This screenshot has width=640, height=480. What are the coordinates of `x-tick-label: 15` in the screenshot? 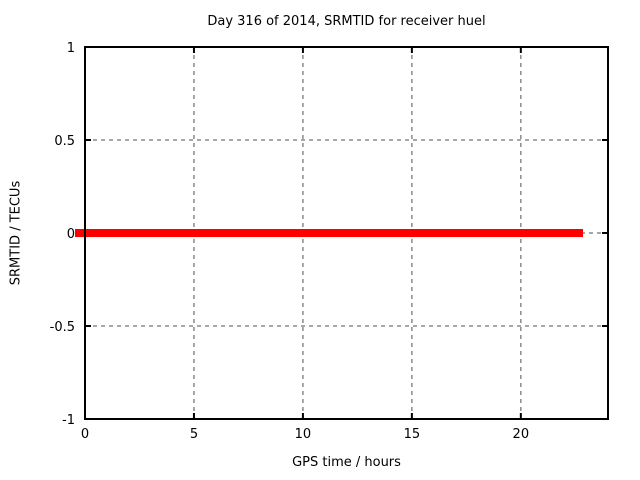 It's located at (412, 434).